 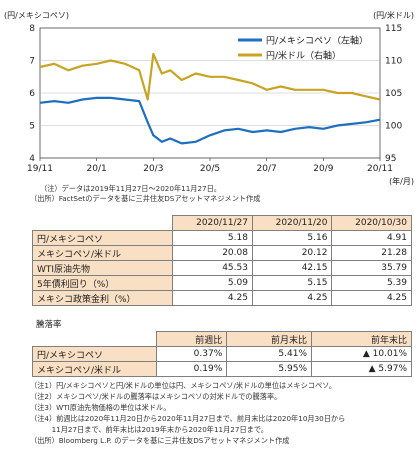 I want to click on row-label: WTI原油先物, so click(x=102, y=268).